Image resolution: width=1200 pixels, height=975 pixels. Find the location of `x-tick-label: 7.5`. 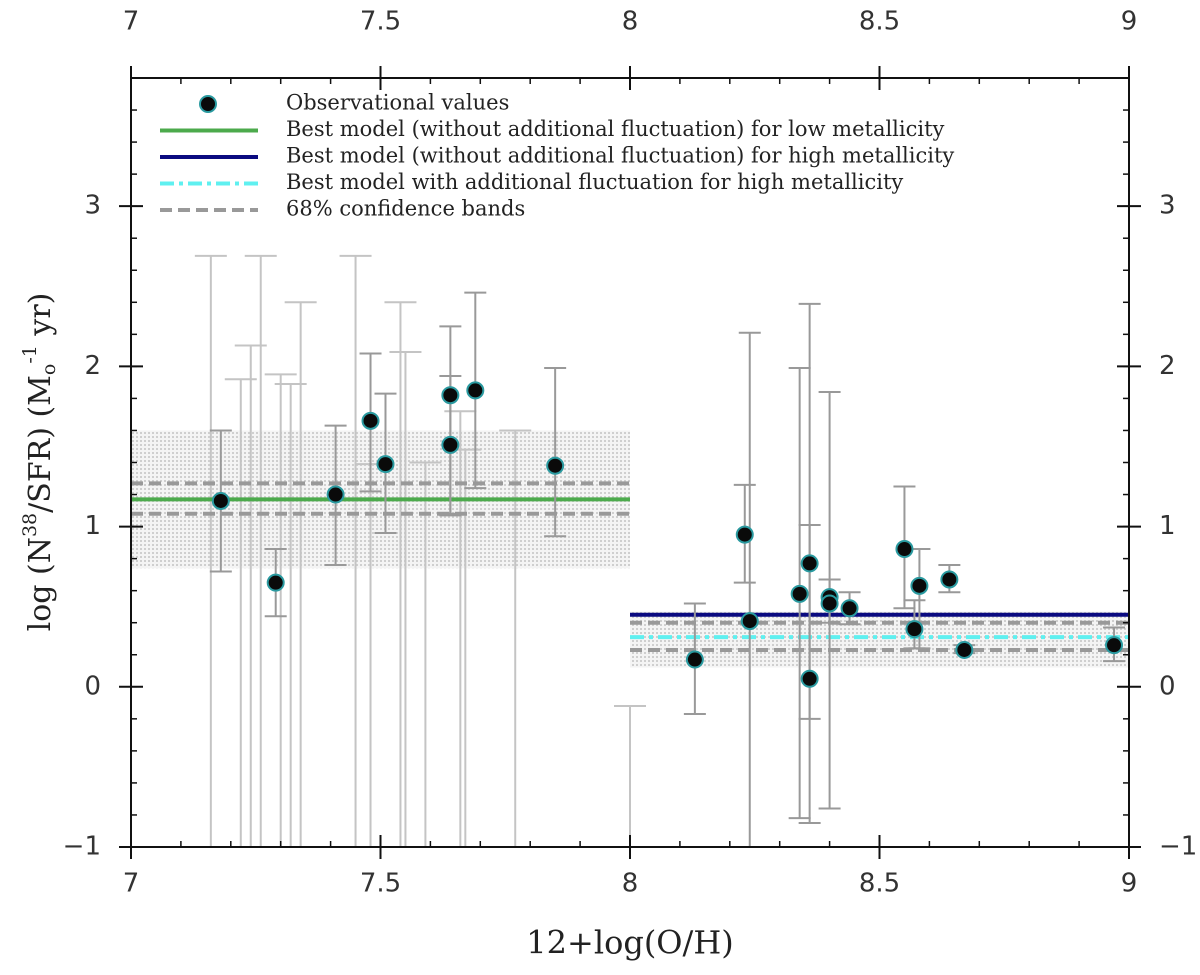

x-tick-label: 7.5 is located at coordinates (380, 884).